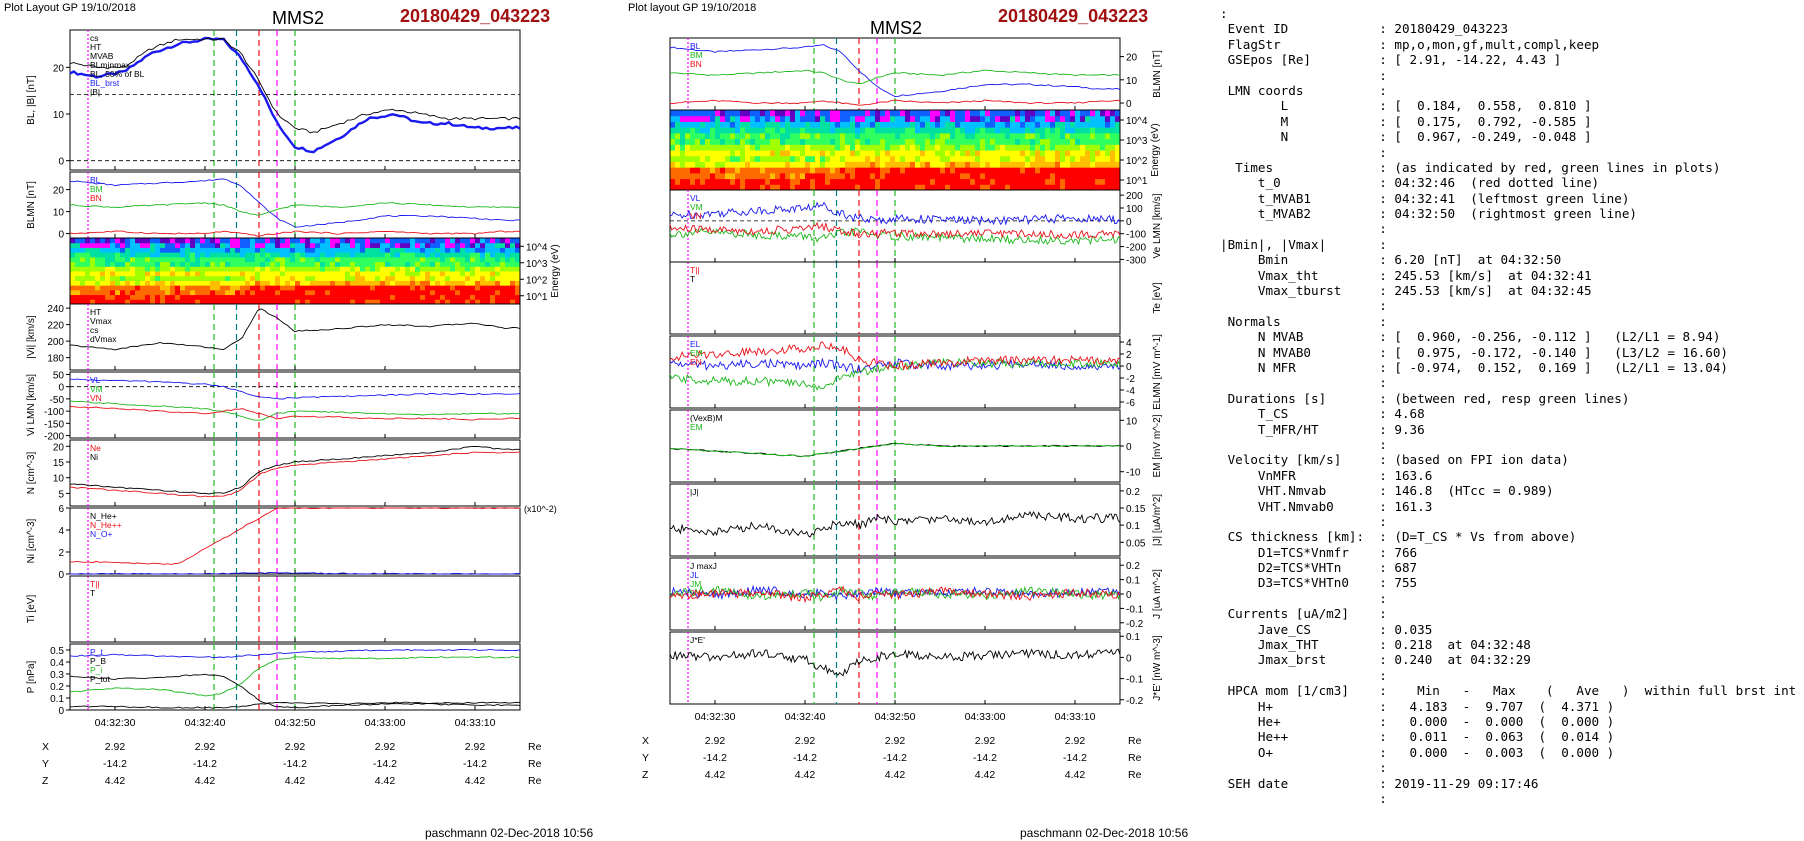 The height and width of the screenshot is (841, 1804). I want to click on panel-mid-9: 0.10-0.1-0.2J*E' J*E' [nW m^-3], so click(916, 669).